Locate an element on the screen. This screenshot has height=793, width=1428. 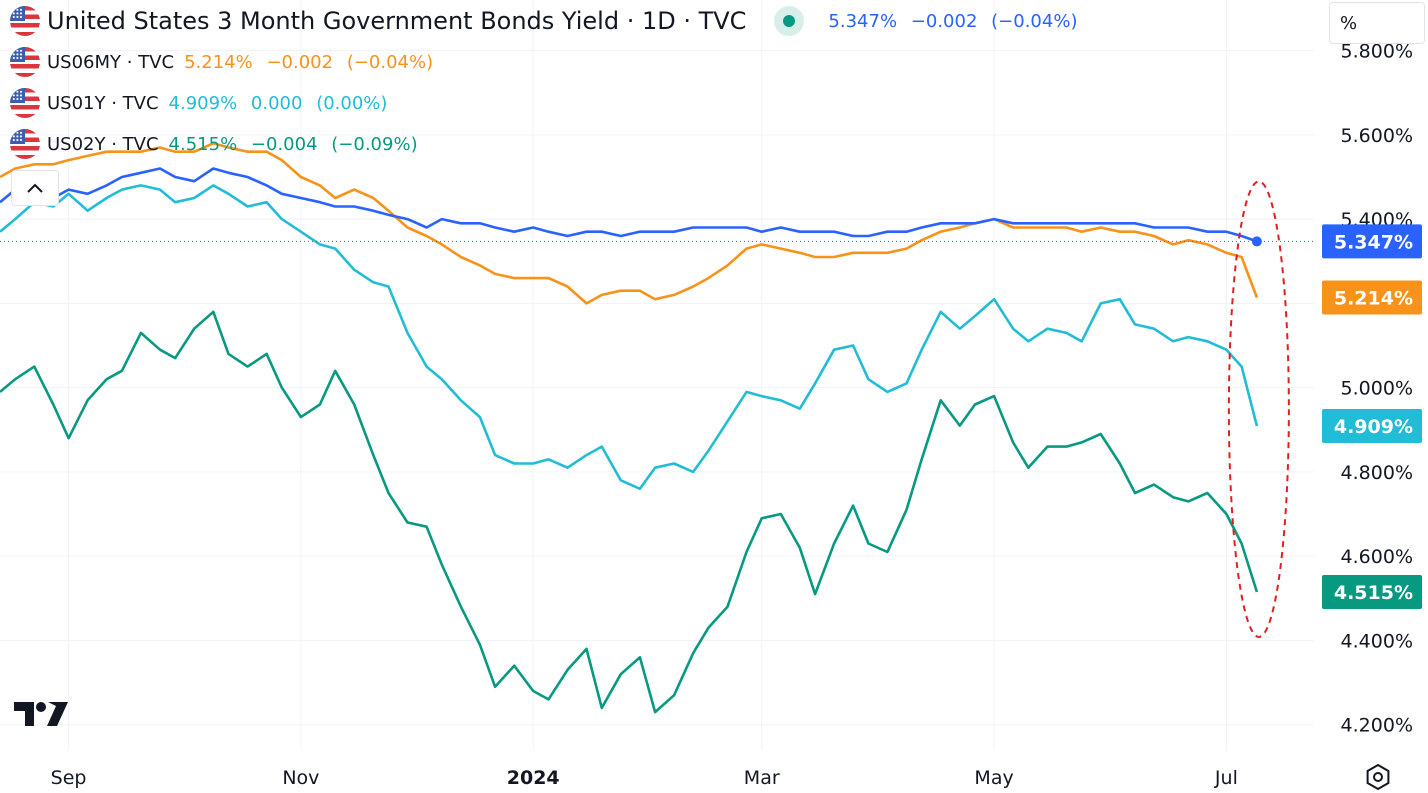
price-badge-us01y: 4.909% is located at coordinates (1372, 425).